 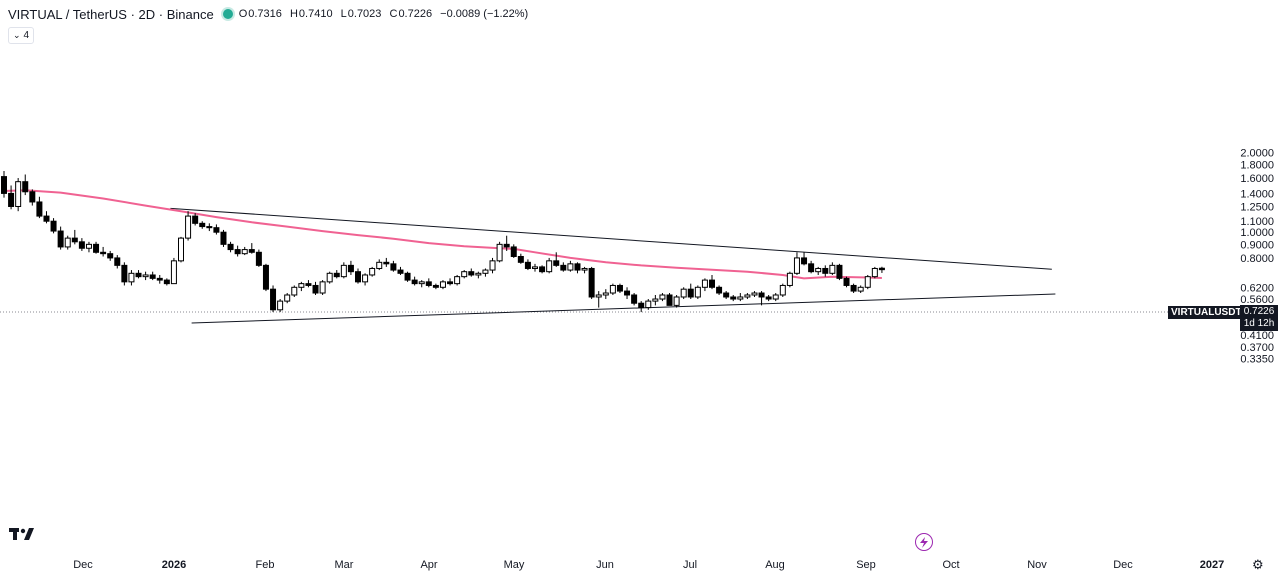 I want to click on indicators-toggle: ⌄ 4, so click(x=21, y=35).